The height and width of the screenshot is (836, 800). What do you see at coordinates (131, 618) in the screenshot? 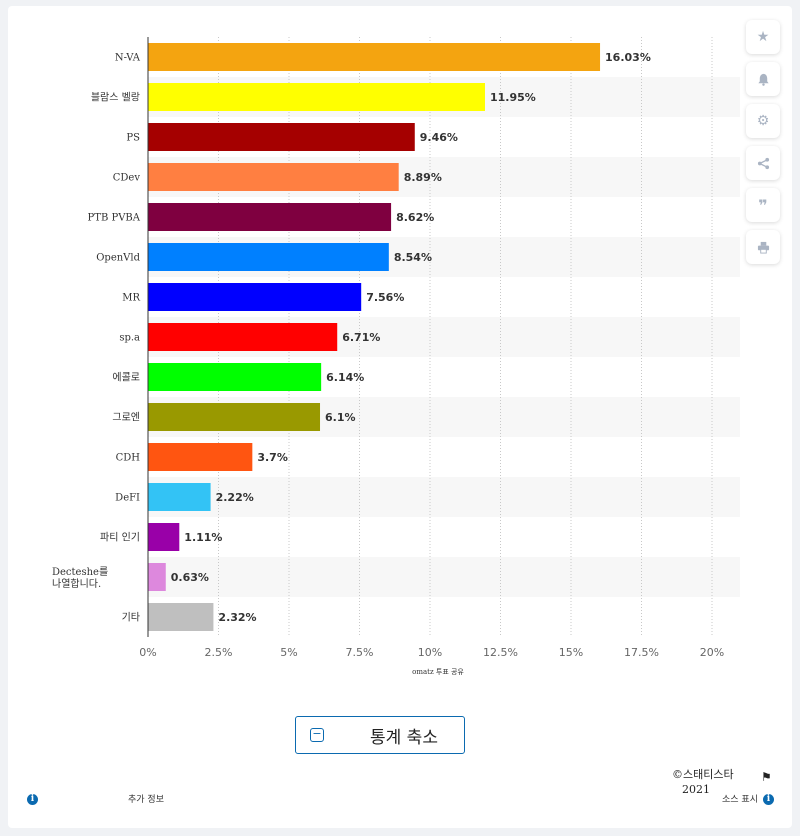
I see `category-label: 기타` at bounding box center [131, 618].